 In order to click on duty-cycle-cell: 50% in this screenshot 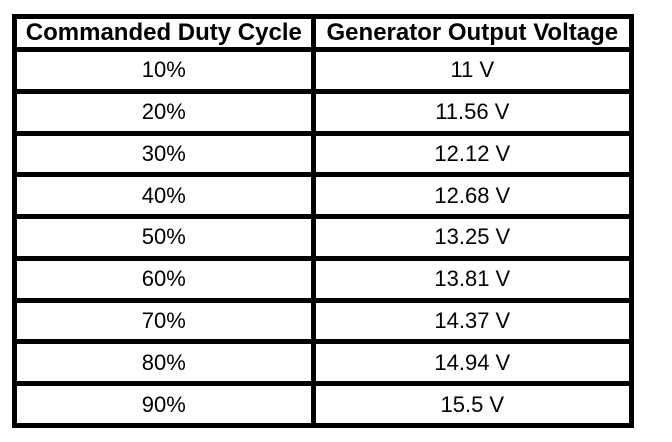, I will do `click(164, 237)`.